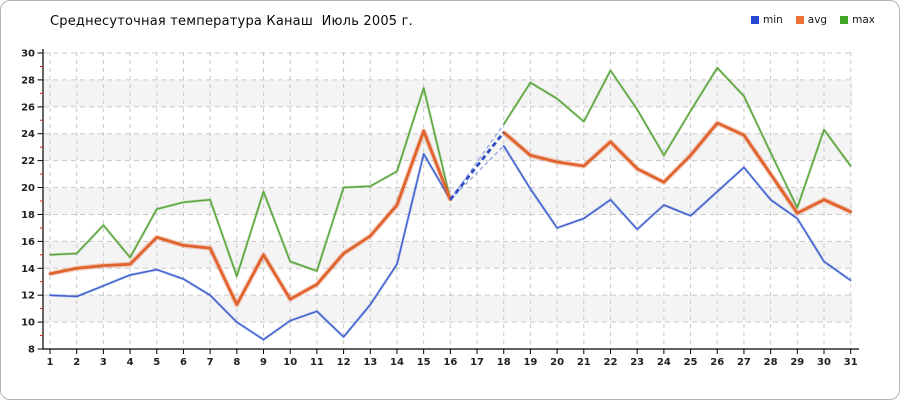 Image resolution: width=900 pixels, height=400 pixels. I want to click on svg-text: 3, so click(103, 362).